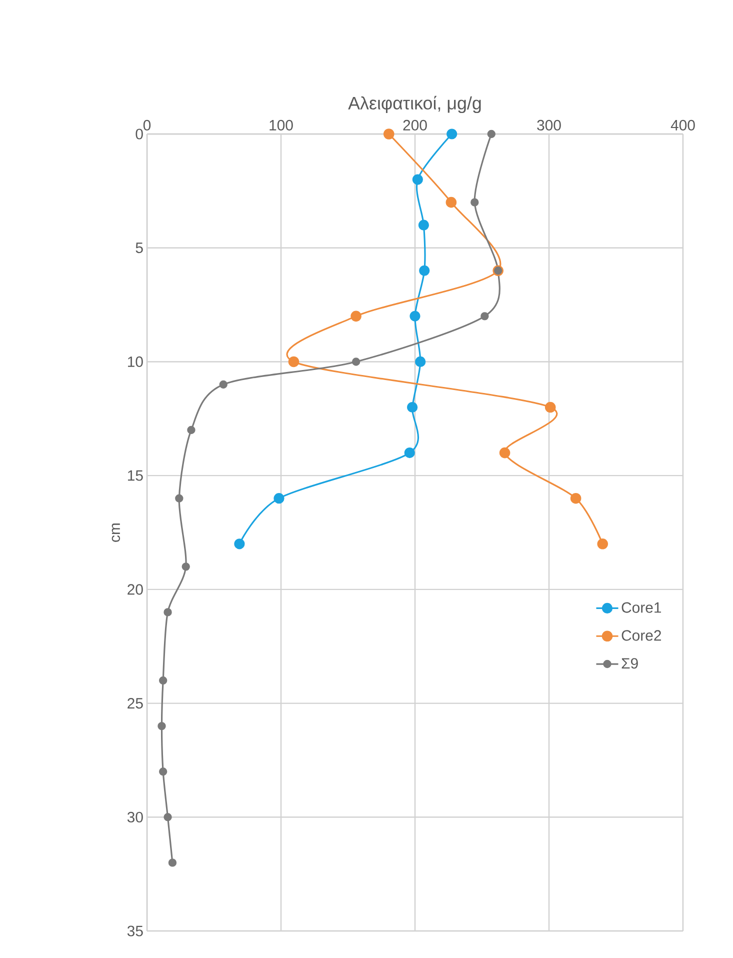 The height and width of the screenshot is (958, 733). Describe the element at coordinates (281, 125) in the screenshot. I see `x-tick-label: 100` at that location.